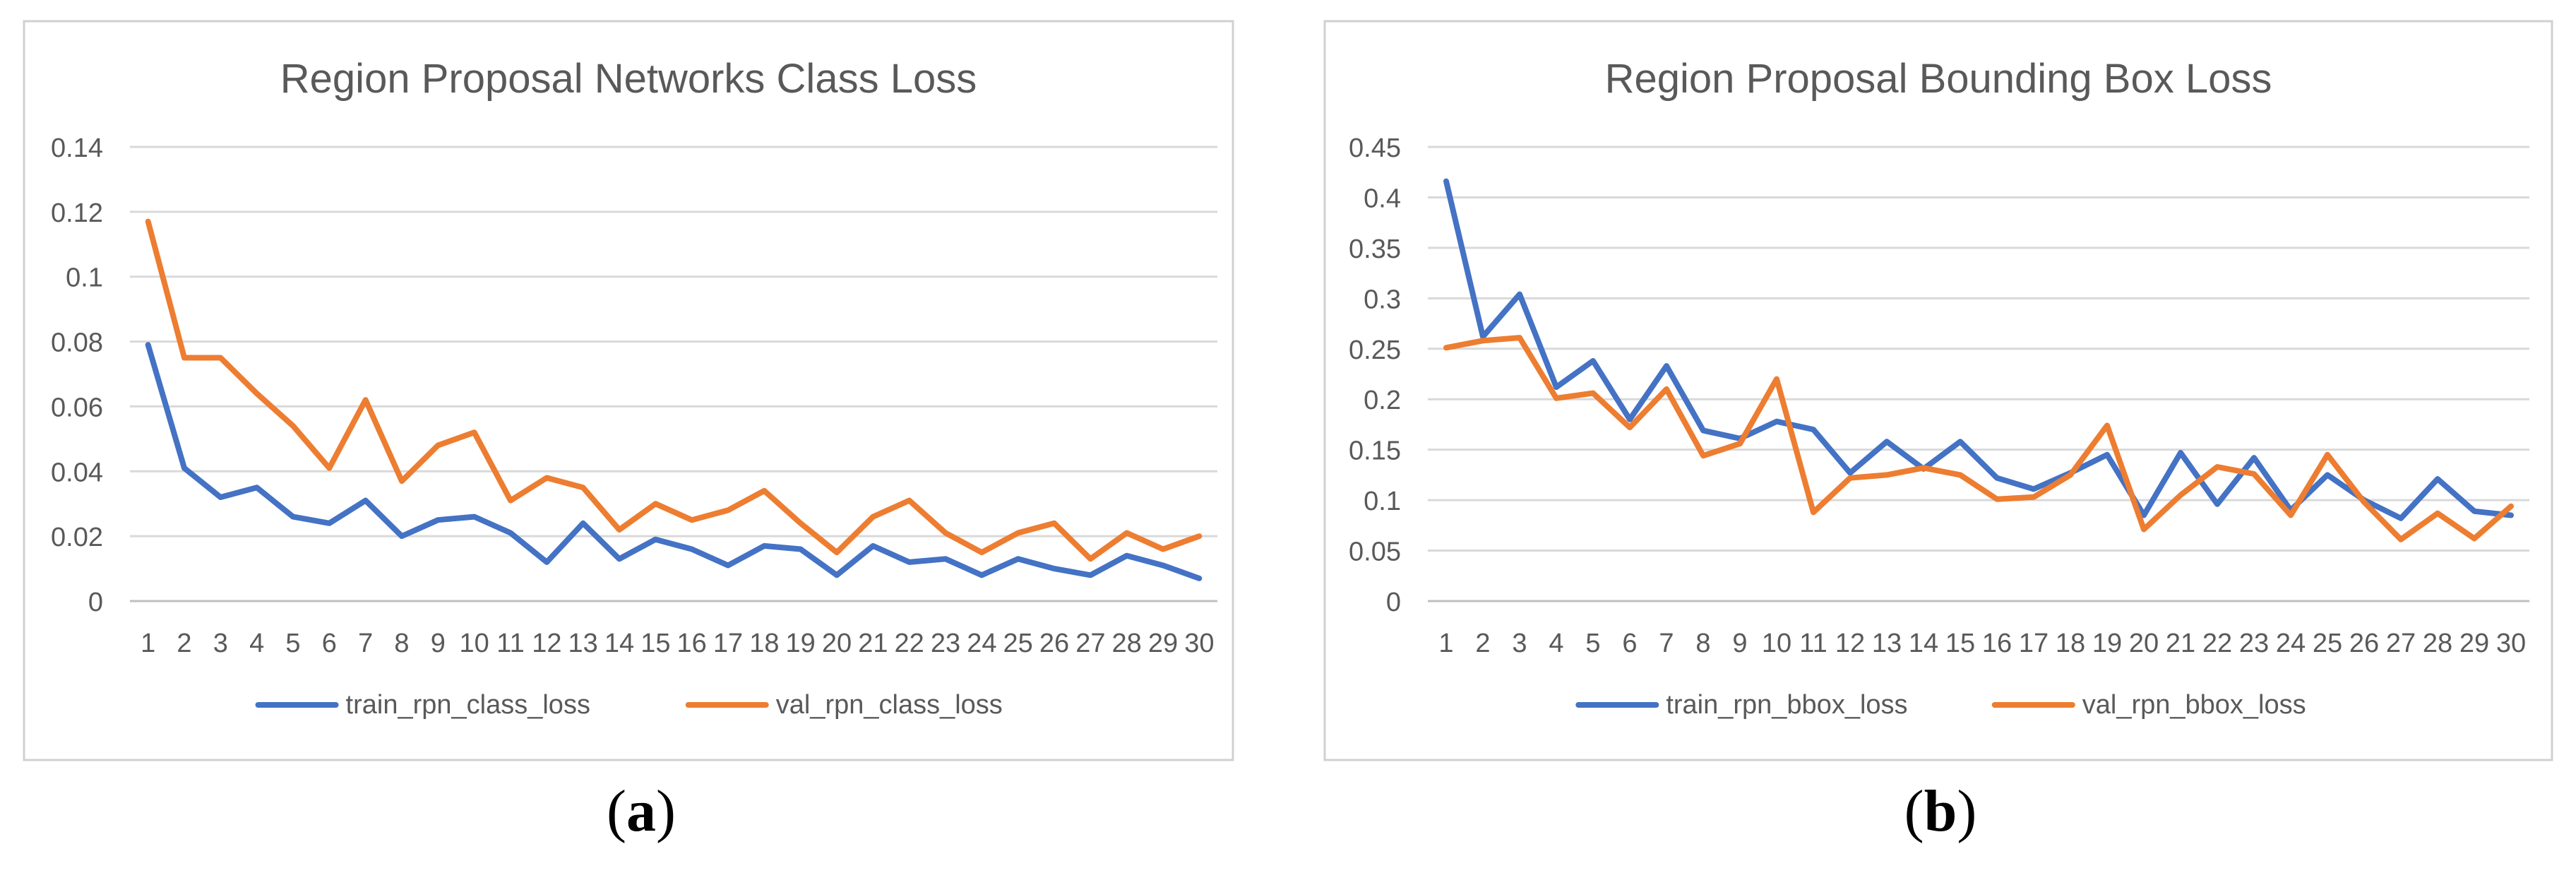 The image size is (2576, 873). I want to click on y-tick-label: 0.4, so click(1382, 199).